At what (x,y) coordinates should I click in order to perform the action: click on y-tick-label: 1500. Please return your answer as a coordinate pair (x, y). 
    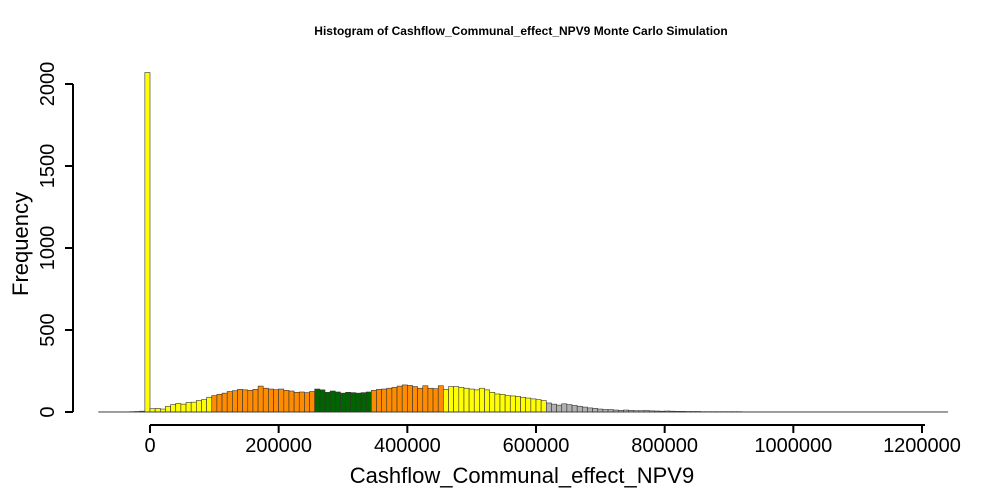
    Looking at the image, I should click on (48, 166).